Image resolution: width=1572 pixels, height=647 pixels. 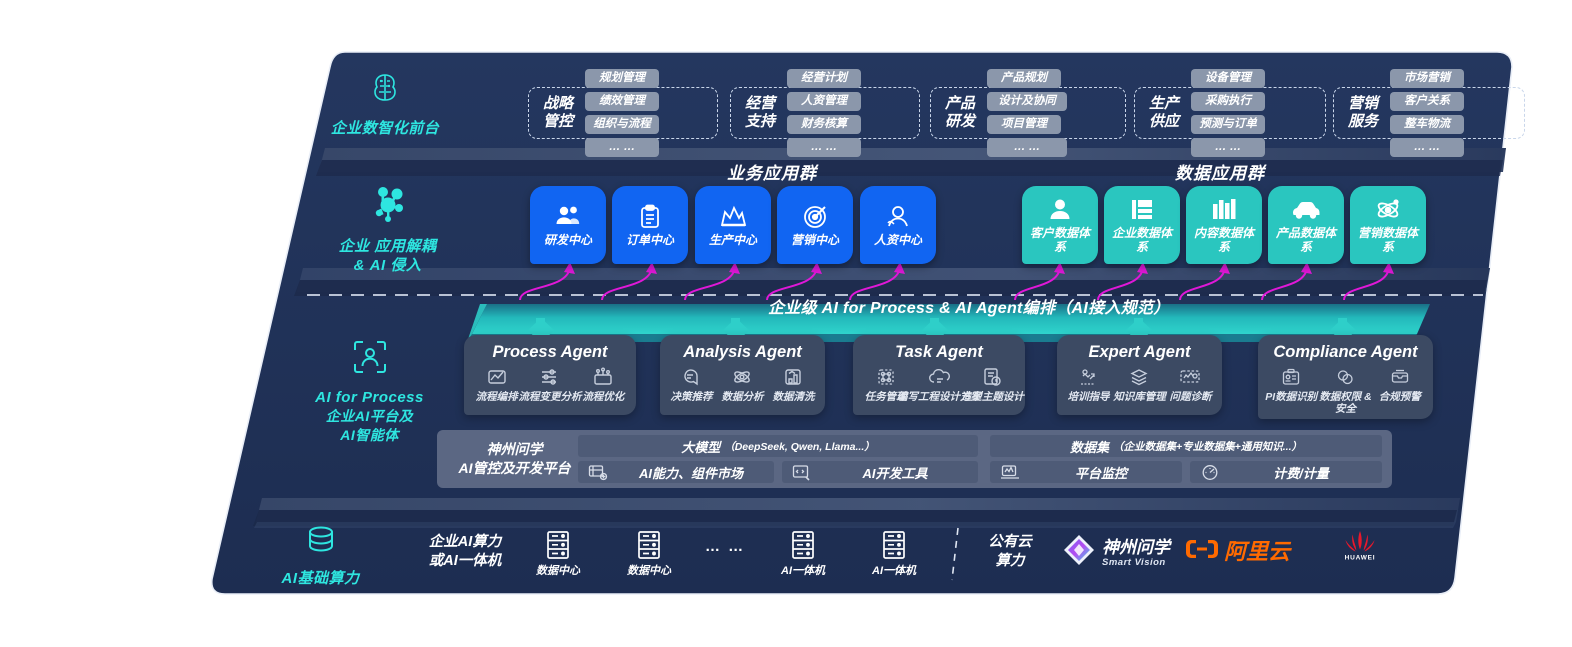 I want to click on agent-card-expert: Expert Agent 培训指导 知识库管理, so click(x=1139, y=375).